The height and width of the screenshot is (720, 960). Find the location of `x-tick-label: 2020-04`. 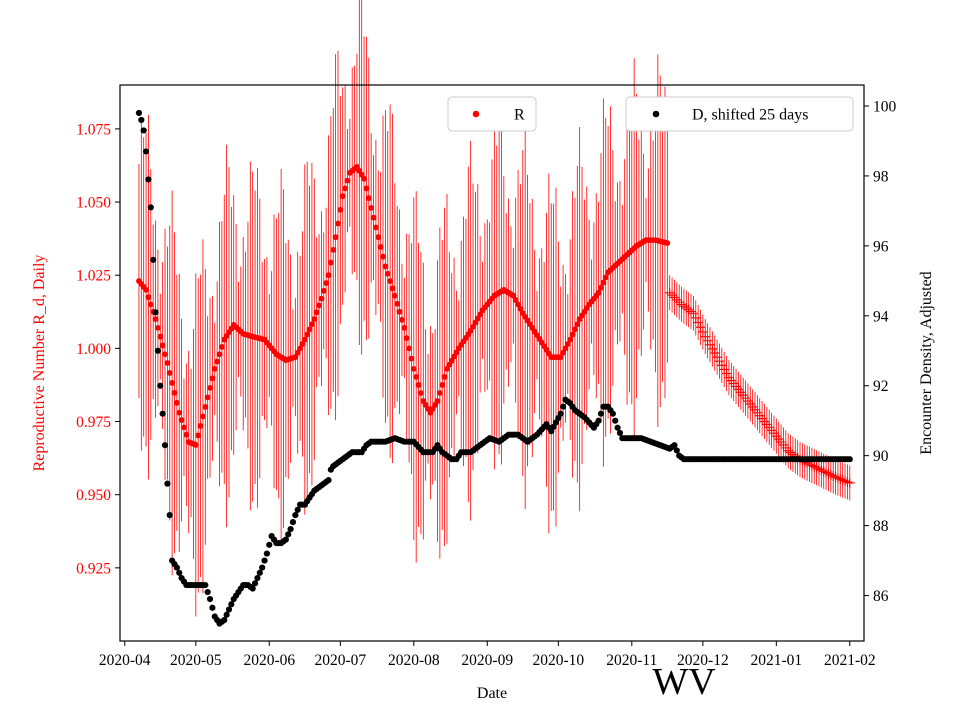

x-tick-label: 2020-04 is located at coordinates (125, 660).